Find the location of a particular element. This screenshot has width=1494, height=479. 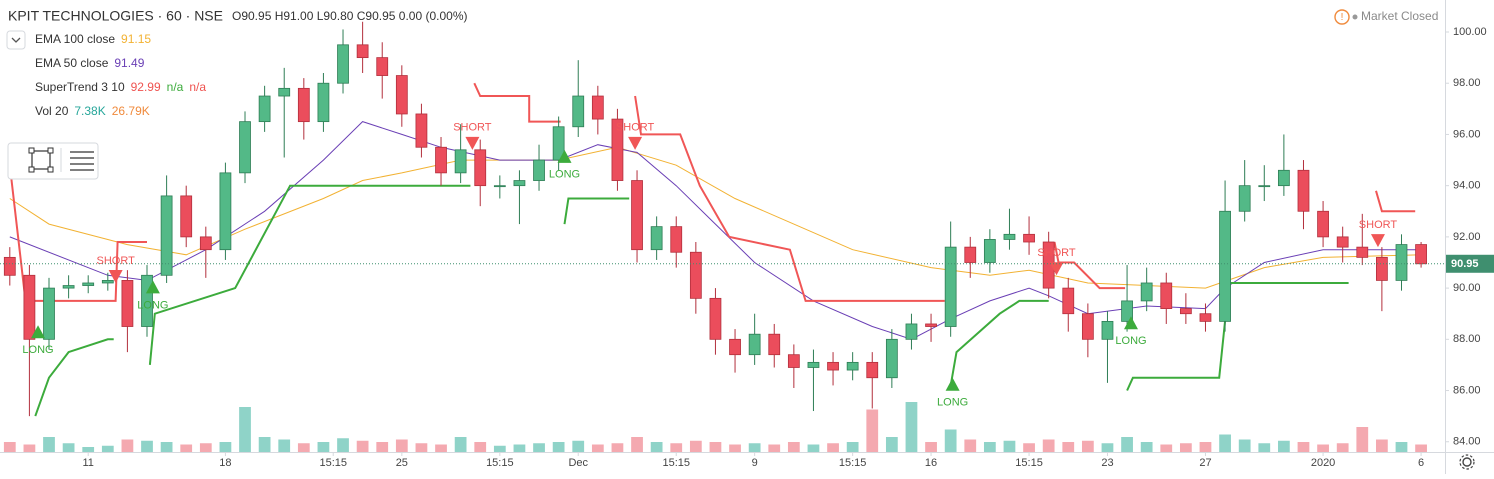

legend-reading: 26.79K is located at coordinates (131, 111).